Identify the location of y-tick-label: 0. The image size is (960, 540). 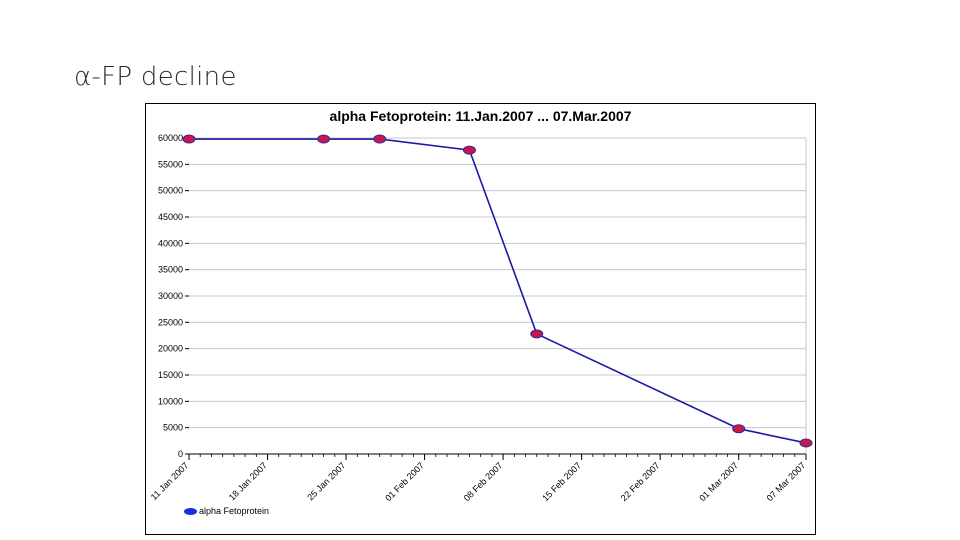
(180, 454).